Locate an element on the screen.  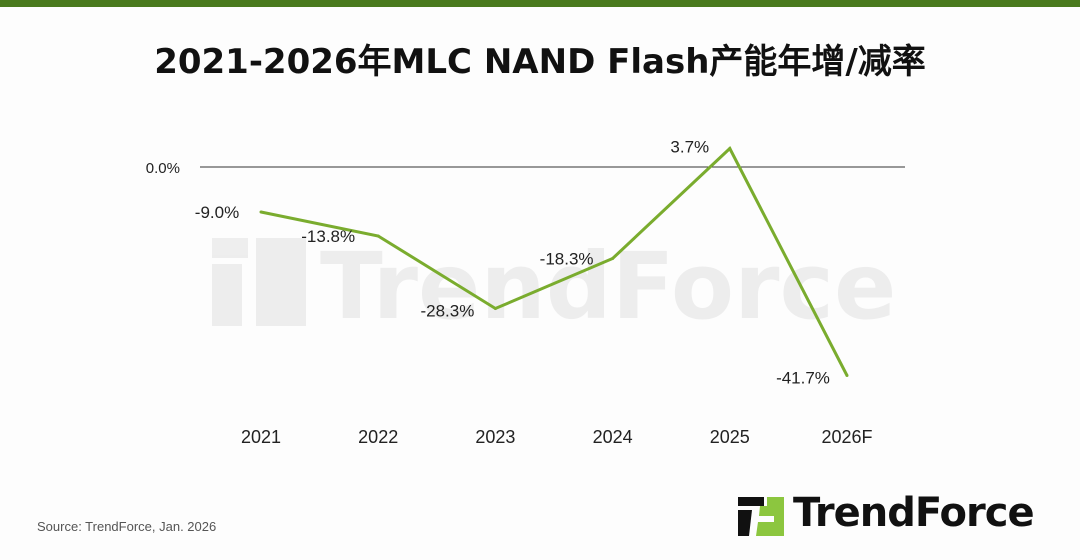
x-tick-label: 2026F is located at coordinates (846, 437).